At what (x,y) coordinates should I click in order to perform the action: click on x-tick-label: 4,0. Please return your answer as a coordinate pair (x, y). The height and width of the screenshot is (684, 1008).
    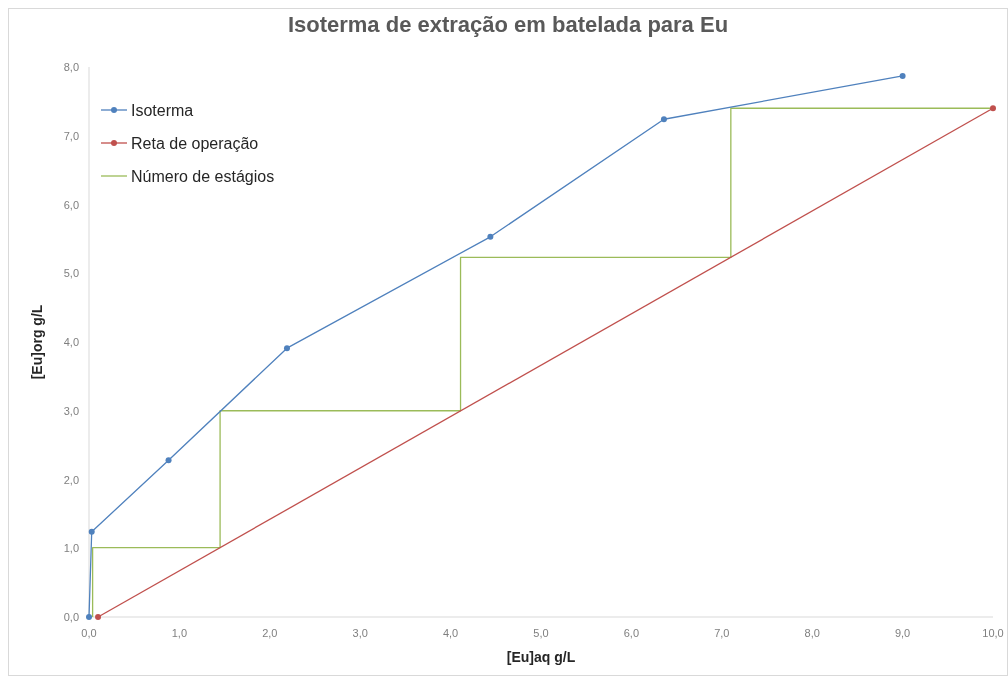
    Looking at the image, I should click on (450, 633).